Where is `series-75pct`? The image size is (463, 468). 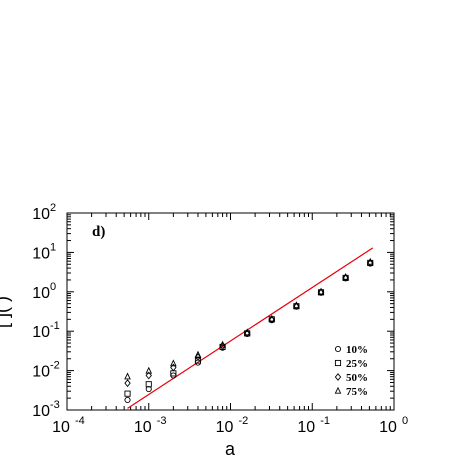 series-75pct is located at coordinates (249, 318).